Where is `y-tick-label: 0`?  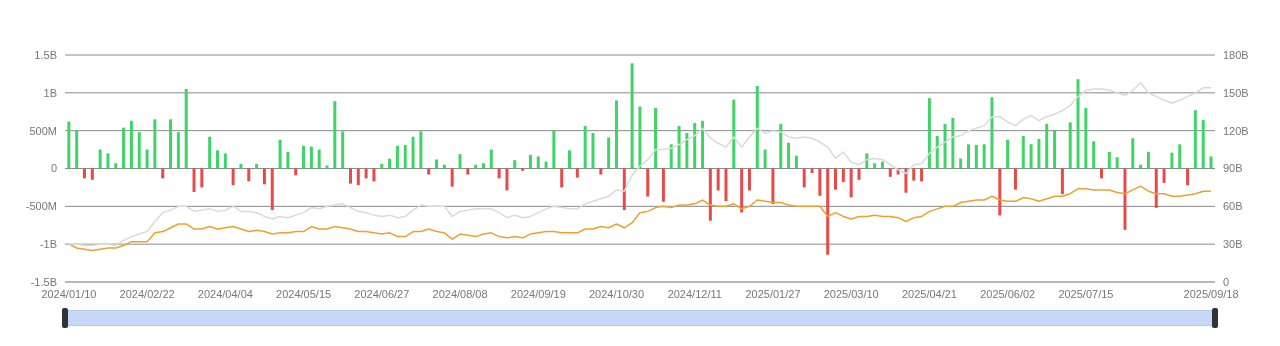
y-tick-label: 0 is located at coordinates (53, 168).